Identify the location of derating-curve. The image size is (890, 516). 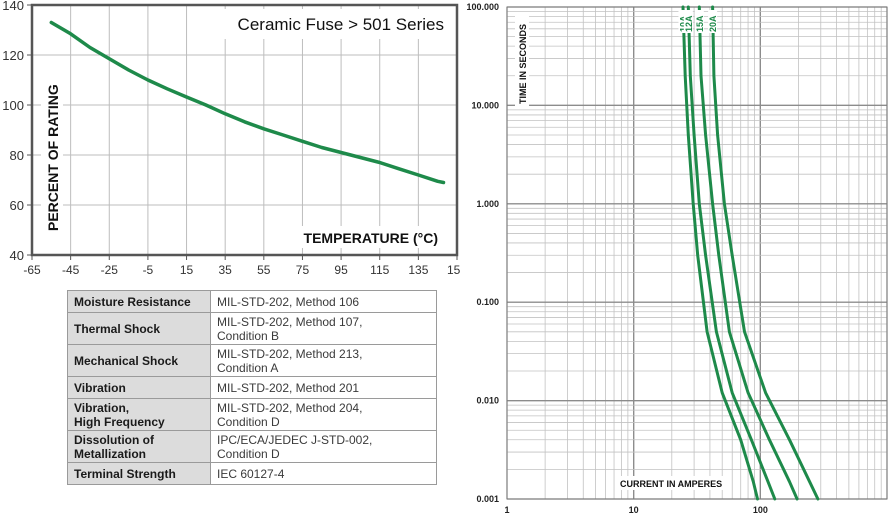
(247, 102).